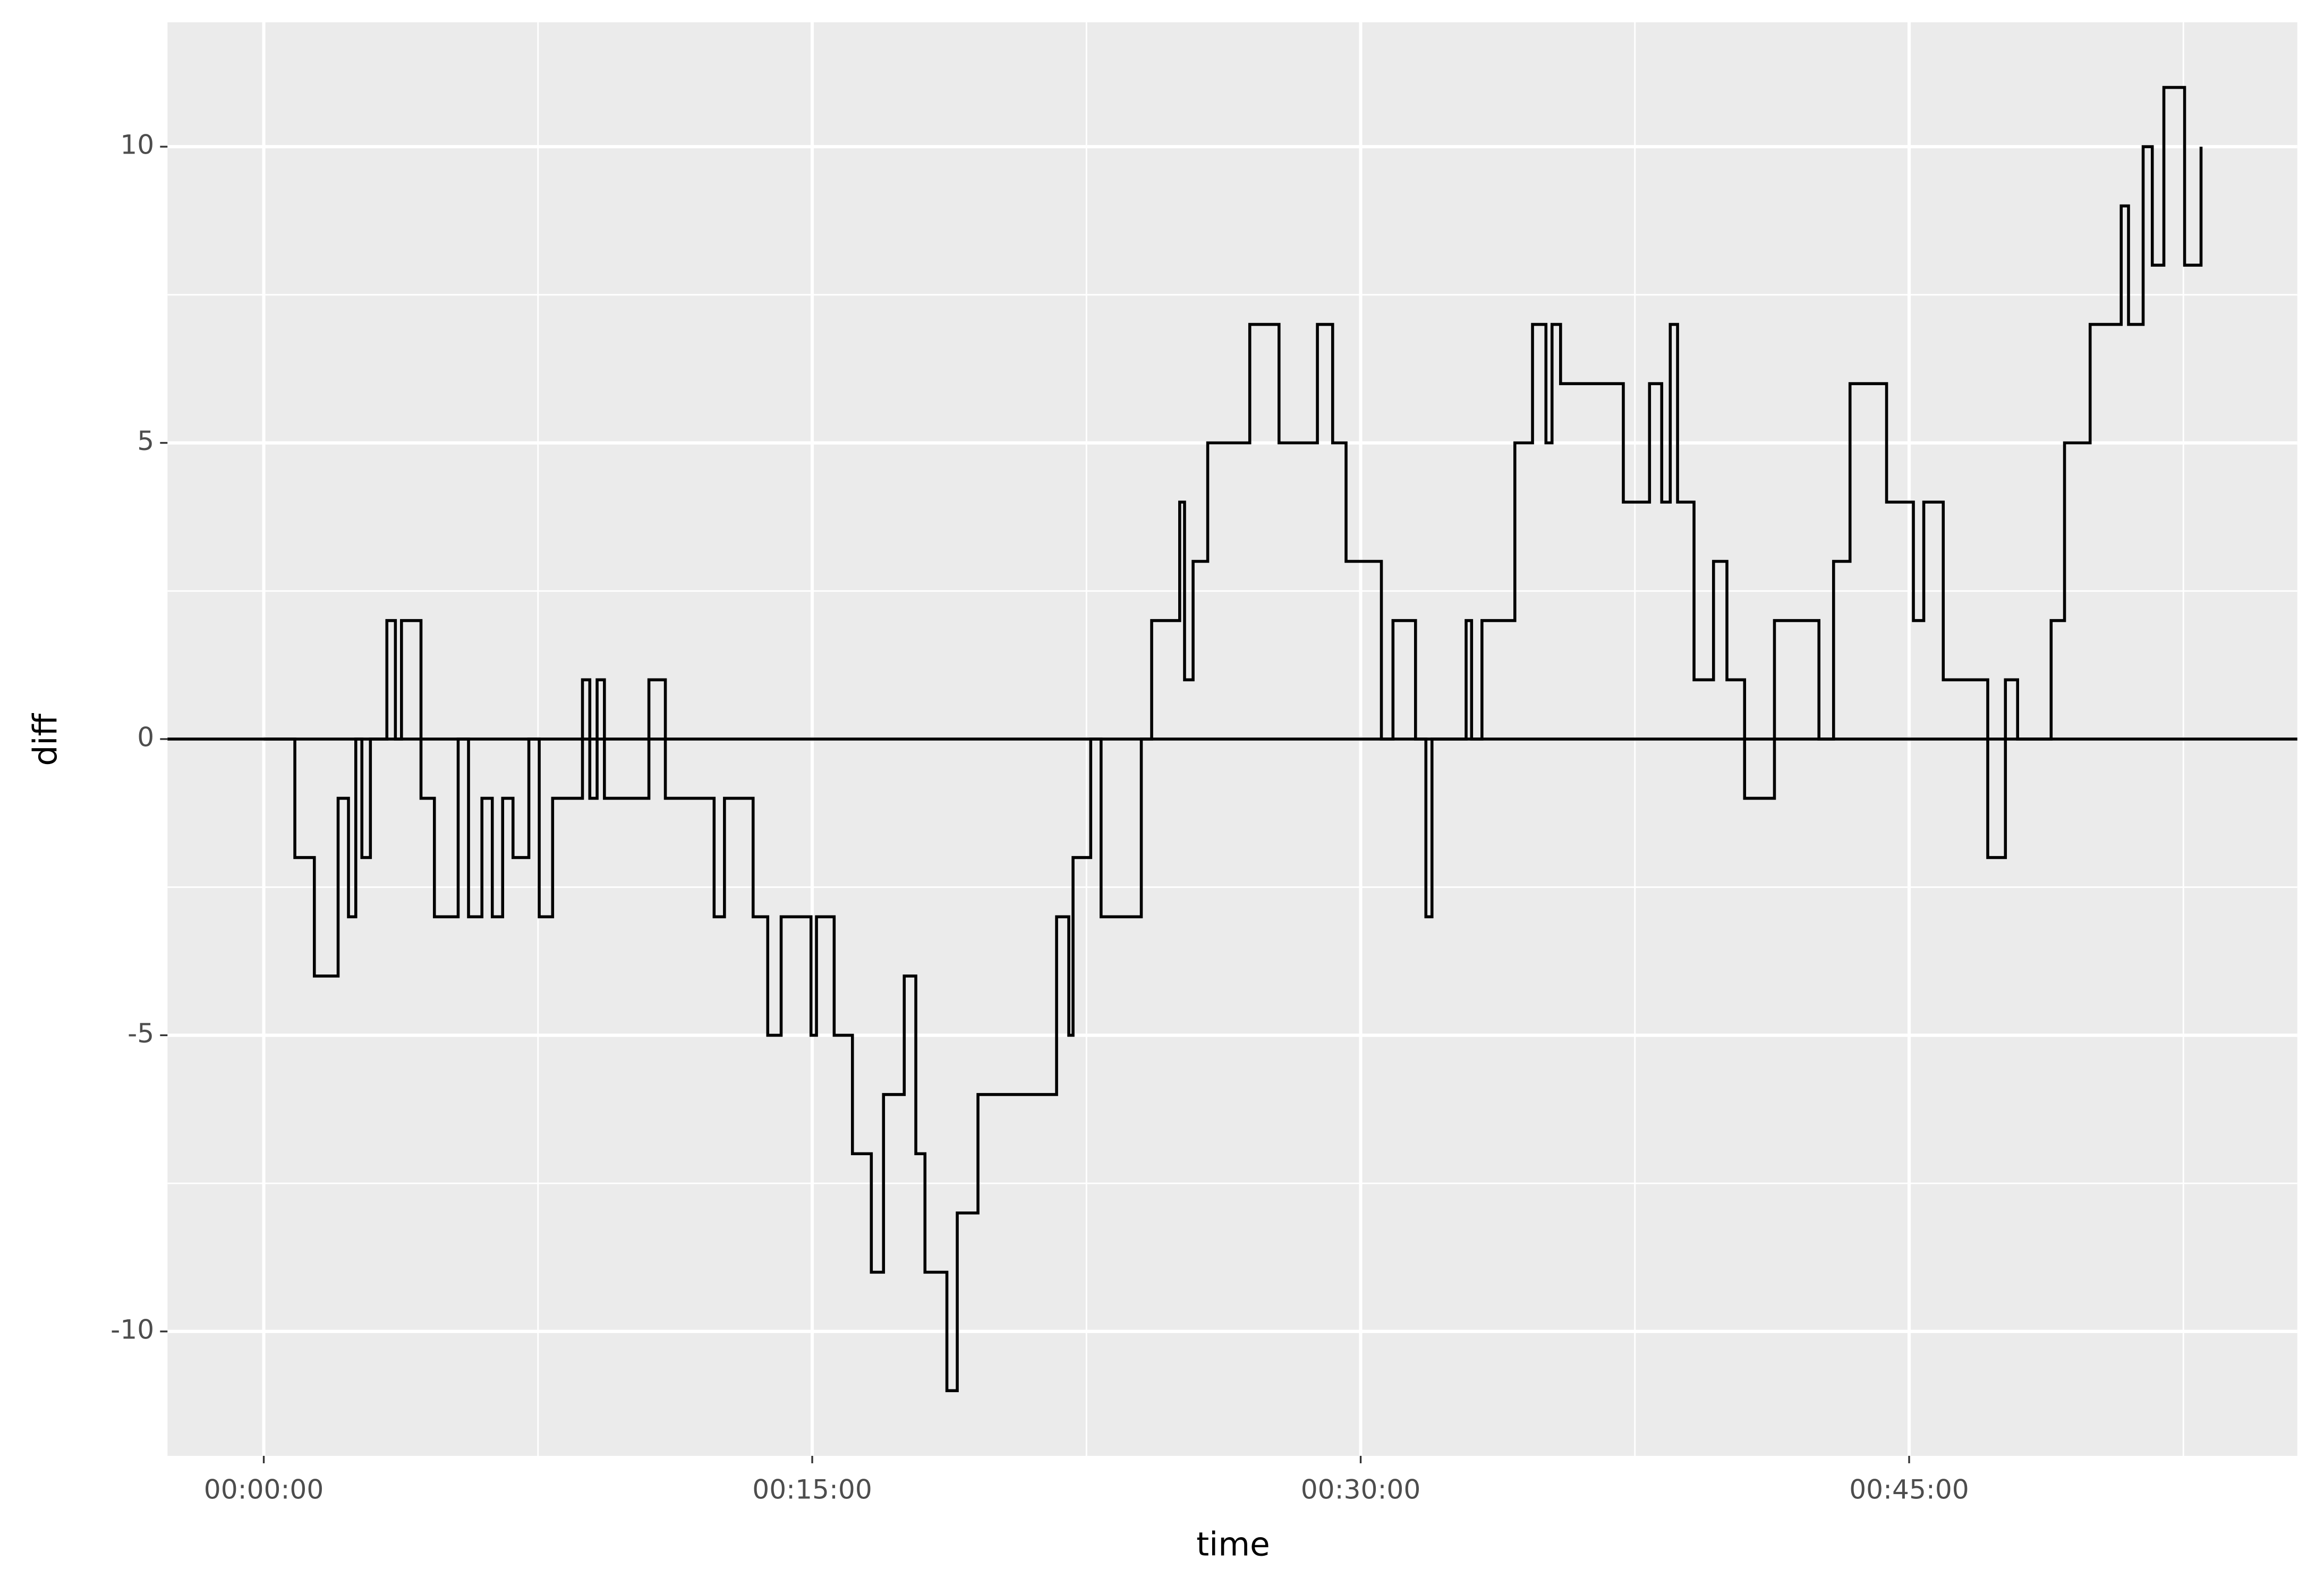 Image resolution: width=2324 pixels, height=1594 pixels. I want to click on y-tick-label: -10, so click(132, 1329).